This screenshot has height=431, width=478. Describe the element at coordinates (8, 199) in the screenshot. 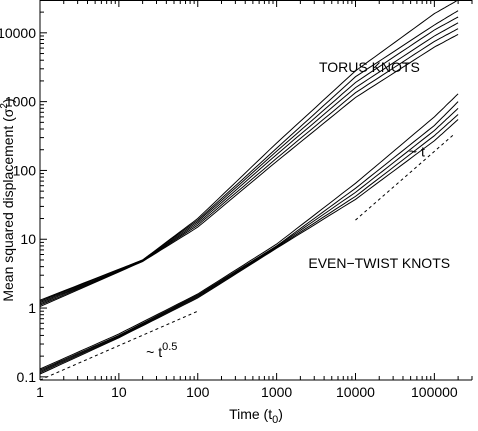

I see `y-axis-title: Mean squared displacement (σ2)` at that location.